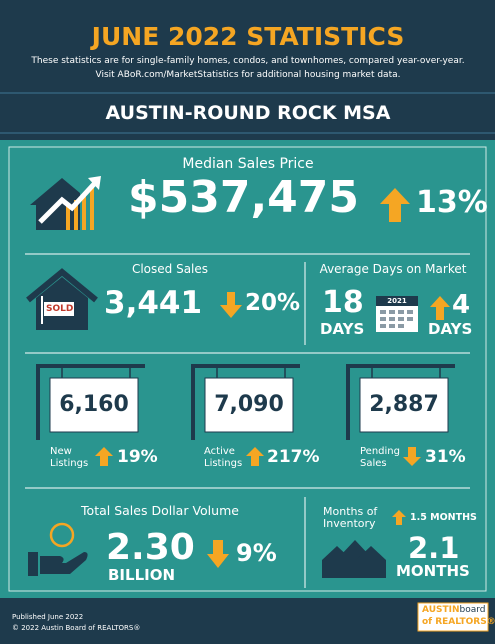 This screenshot has width=495, height=644. What do you see at coordinates (354, 559) in the screenshot?
I see `houses-icon` at bounding box center [354, 559].